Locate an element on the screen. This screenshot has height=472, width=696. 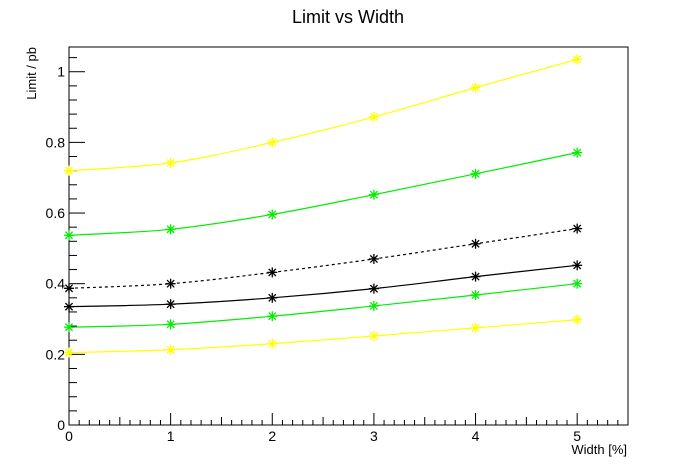
x-axis-title: Width [%] is located at coordinates (599, 449).